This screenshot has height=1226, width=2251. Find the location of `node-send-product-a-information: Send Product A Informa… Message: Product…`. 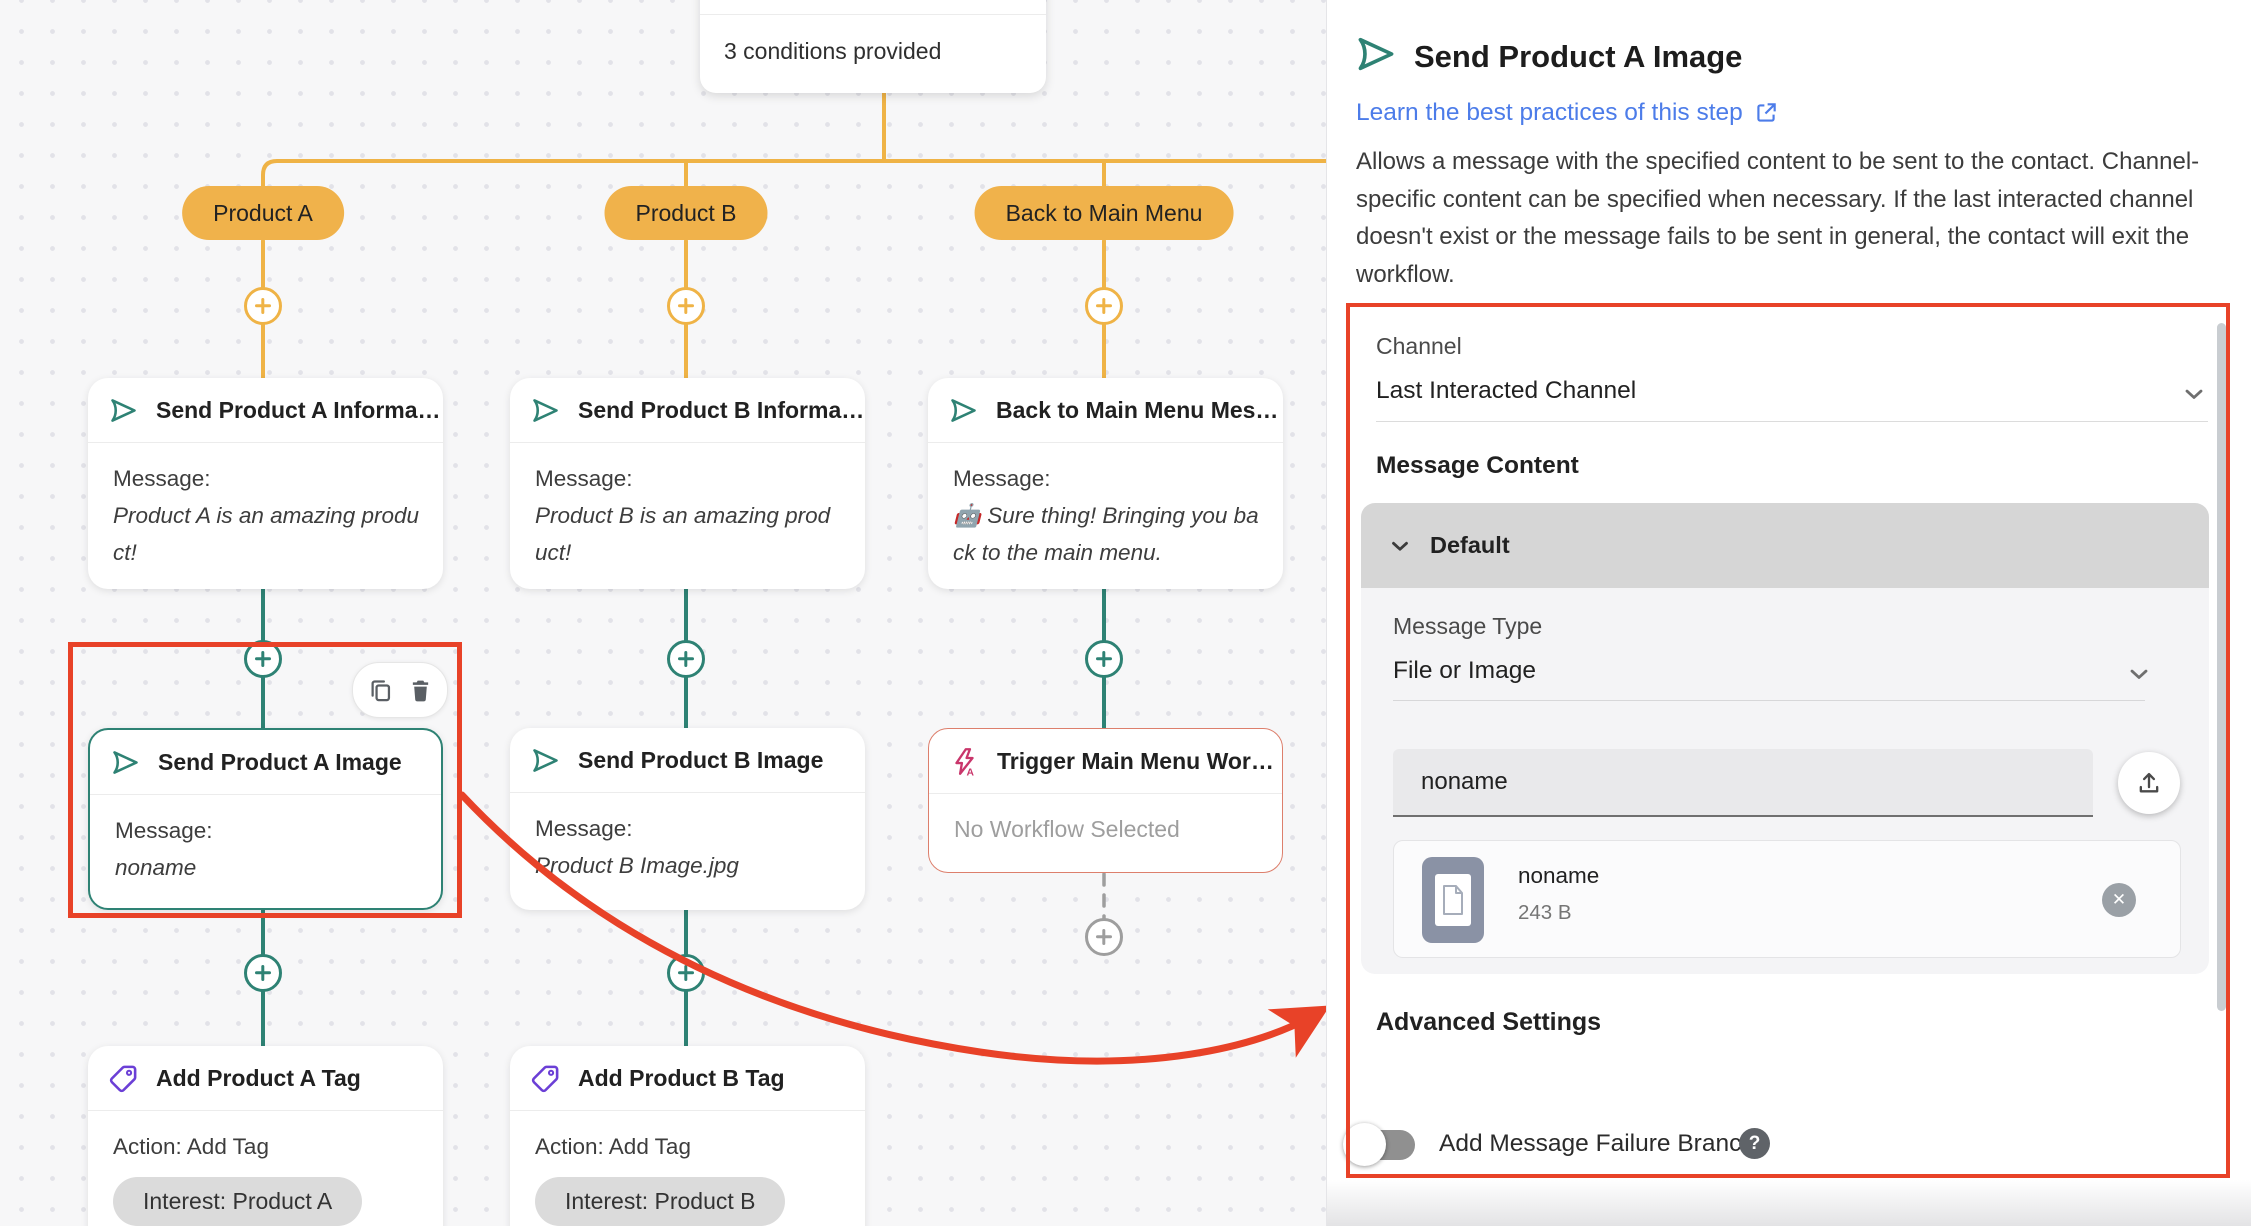

node-send-product-a-information: Send Product A Informa… Message: Product… is located at coordinates (265, 483).